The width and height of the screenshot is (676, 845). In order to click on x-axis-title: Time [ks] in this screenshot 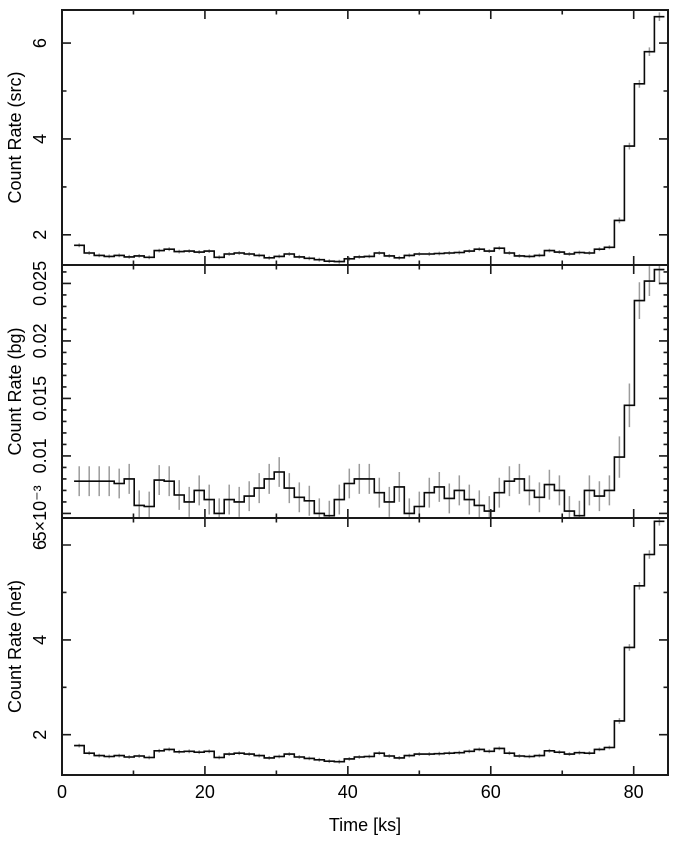, I will do `click(365, 825)`.